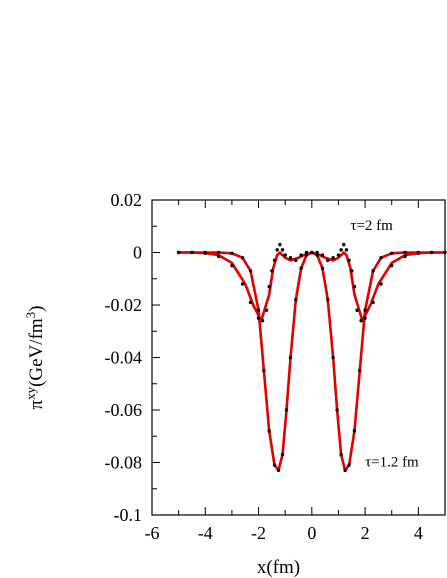  Describe the element at coordinates (312, 287) in the screenshot. I see `series-line` at that location.